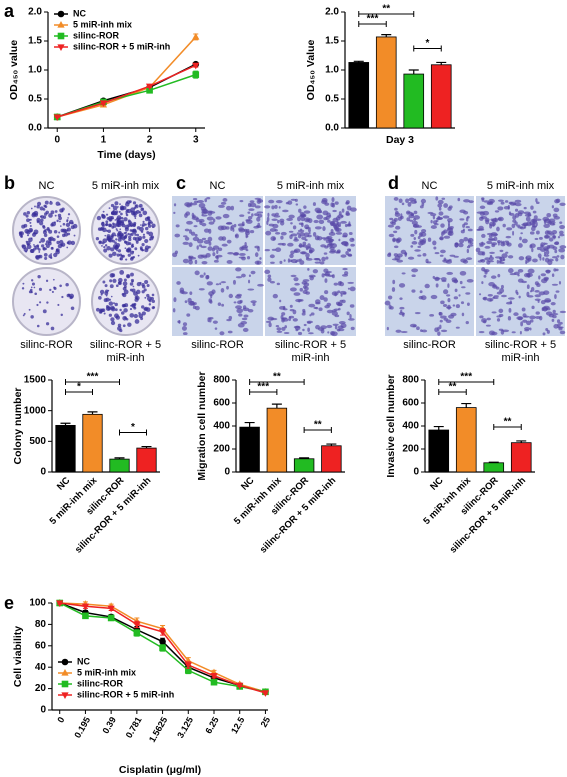 The height and width of the screenshot is (777, 567). What do you see at coordinates (57, 140) in the screenshot?
I see `x-tick-label: 0` at bounding box center [57, 140].